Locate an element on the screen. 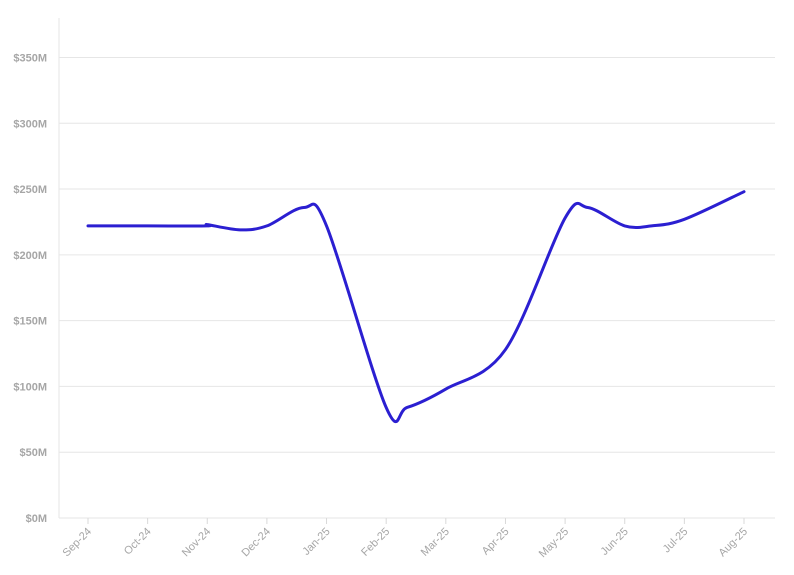 The width and height of the screenshot is (794, 575). x-tick-label: Jul-25 is located at coordinates (676, 541).